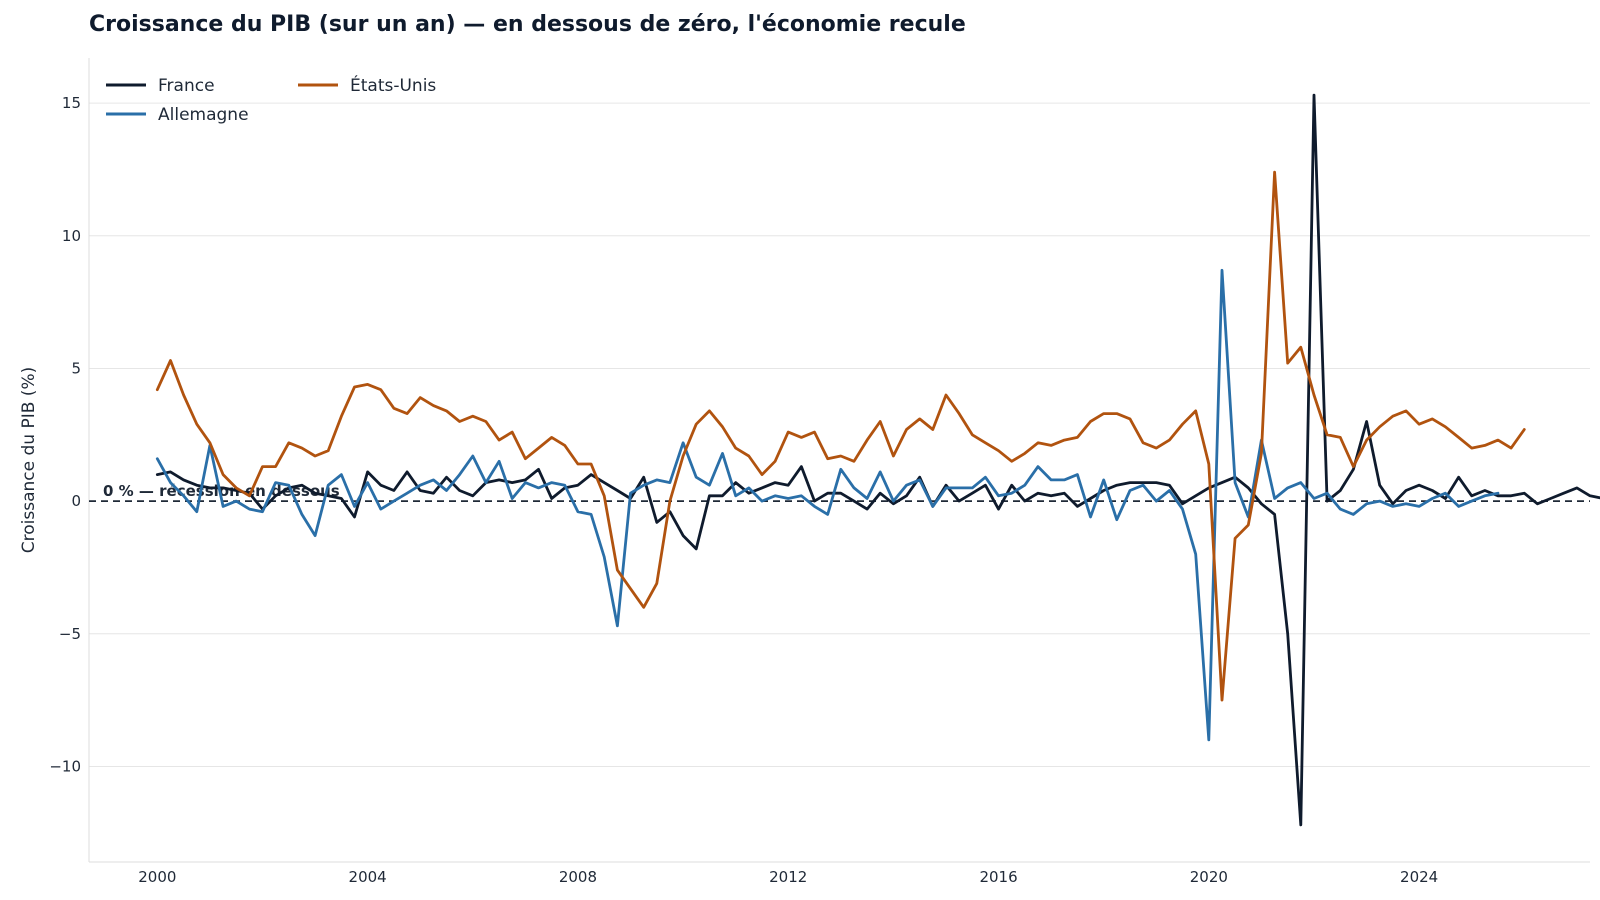 Image resolution: width=1600 pixels, height=900 pixels. Describe the element at coordinates (71, 236) in the screenshot. I see `y-tick-label: 10` at that location.